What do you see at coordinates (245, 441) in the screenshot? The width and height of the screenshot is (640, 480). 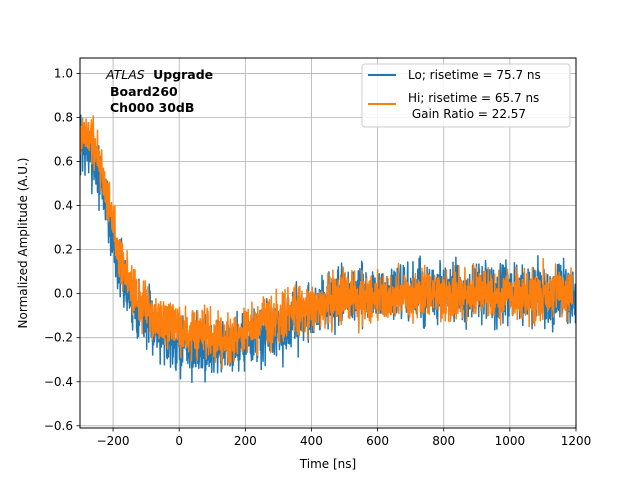 I see `x-tick-label: 200` at bounding box center [245, 441].